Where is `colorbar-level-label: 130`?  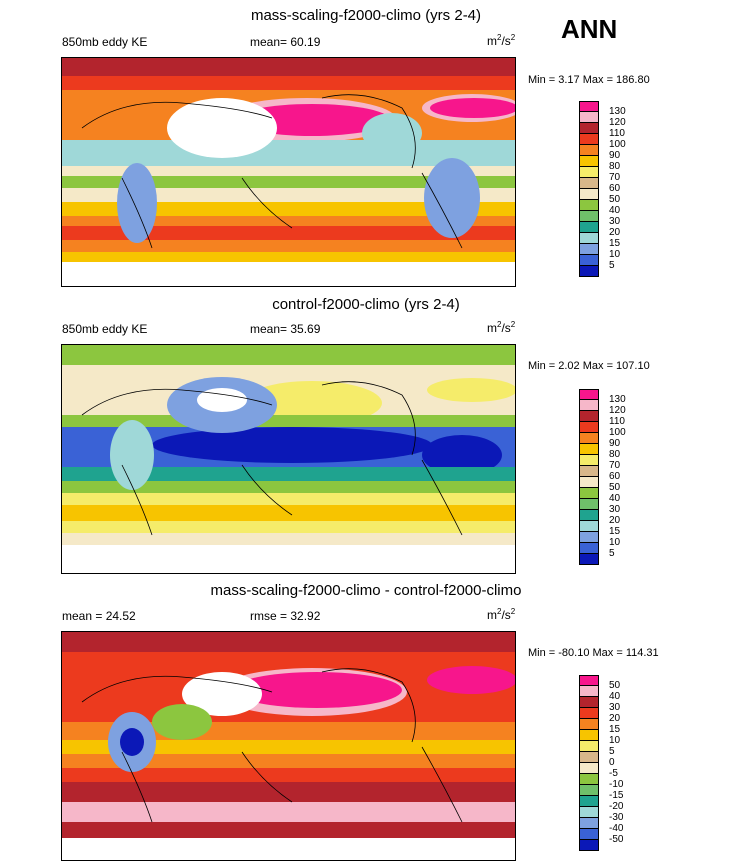
colorbar-level-label: 130 is located at coordinates (617, 399).